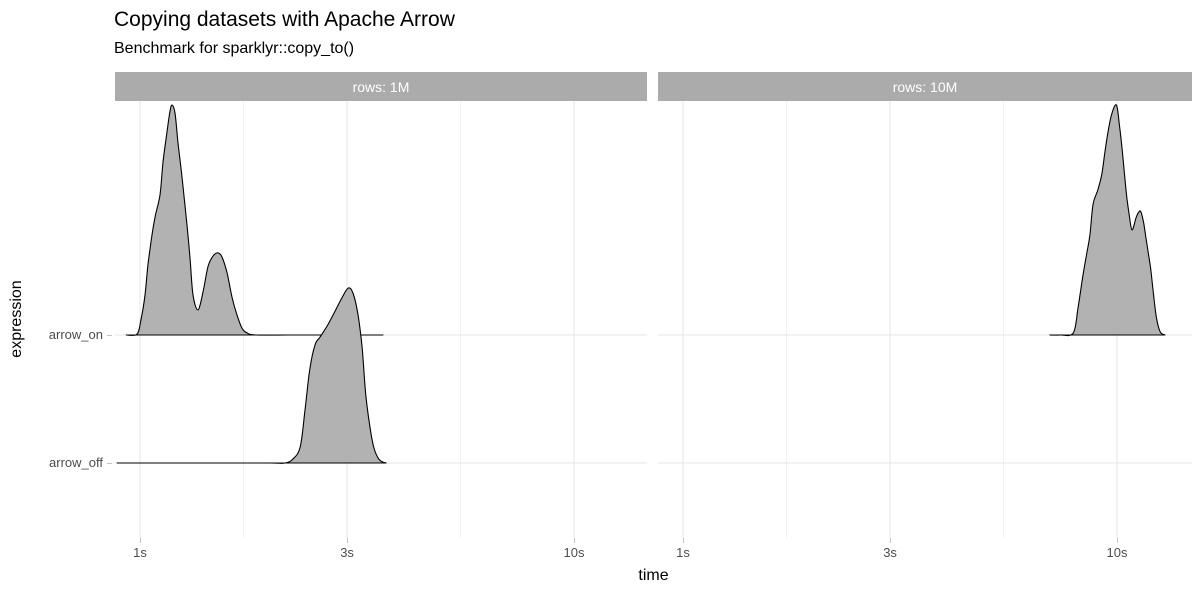 The height and width of the screenshot is (600, 1200). I want to click on facet-strip-label: rows: 10M, so click(925, 86).